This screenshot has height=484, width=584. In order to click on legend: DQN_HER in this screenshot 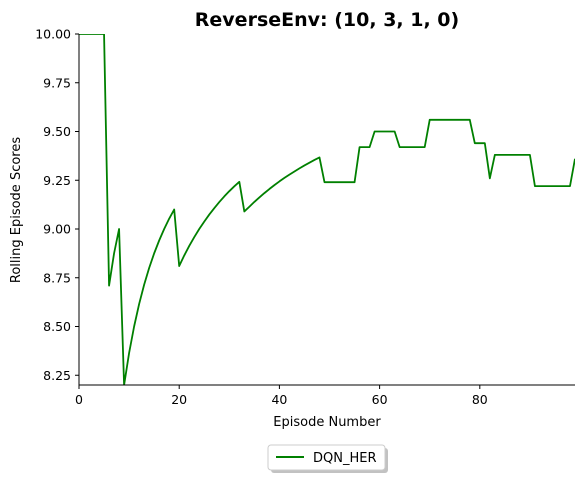, I will do `click(327, 458)`.